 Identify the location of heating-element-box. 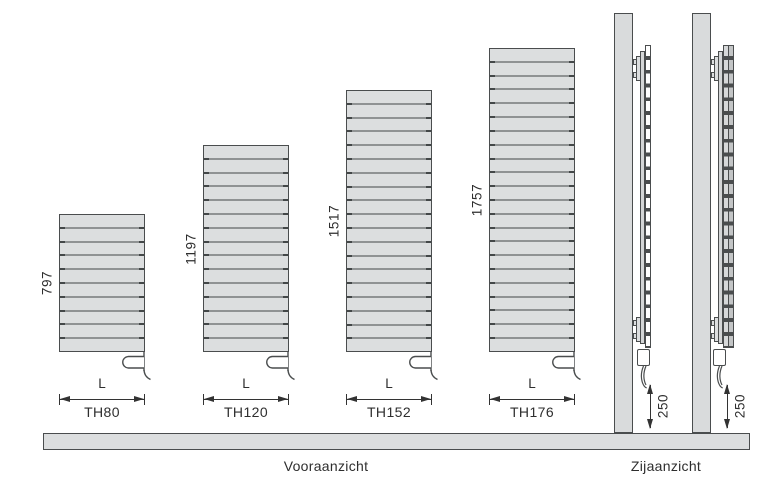
(643, 357).